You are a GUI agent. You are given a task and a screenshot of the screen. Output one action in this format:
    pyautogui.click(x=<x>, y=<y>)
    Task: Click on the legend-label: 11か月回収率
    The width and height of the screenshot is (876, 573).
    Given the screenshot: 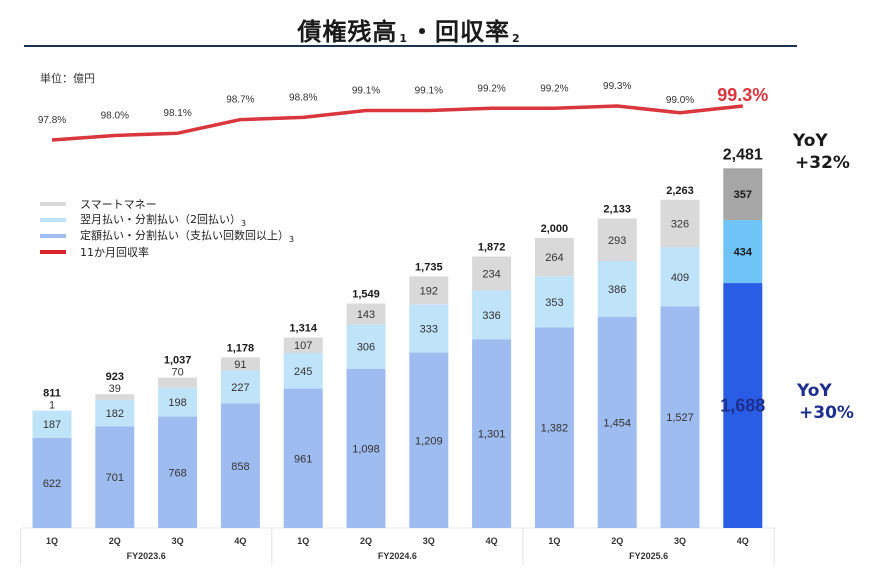 What is the action you would take?
    pyautogui.click(x=114, y=252)
    